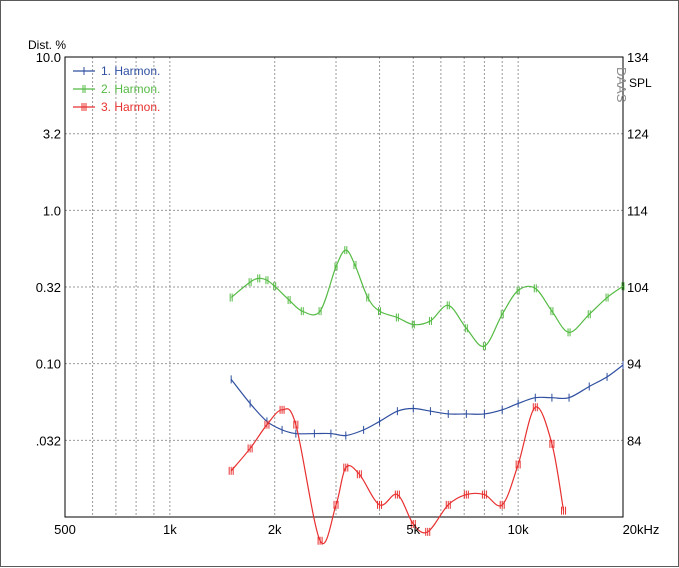  I want to click on y-left-tick-label: 0.32, so click(48, 287).